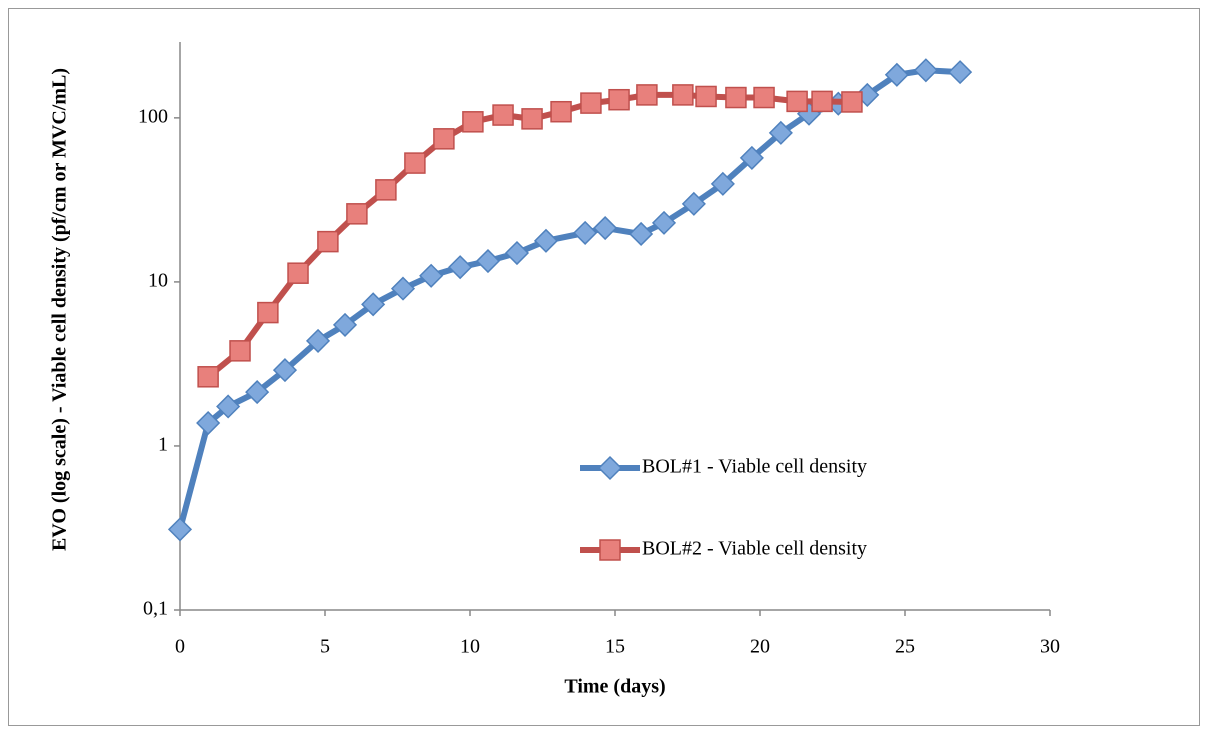 This screenshot has width=1208, height=735. I want to click on x-tick-label: 0, so click(180, 647).